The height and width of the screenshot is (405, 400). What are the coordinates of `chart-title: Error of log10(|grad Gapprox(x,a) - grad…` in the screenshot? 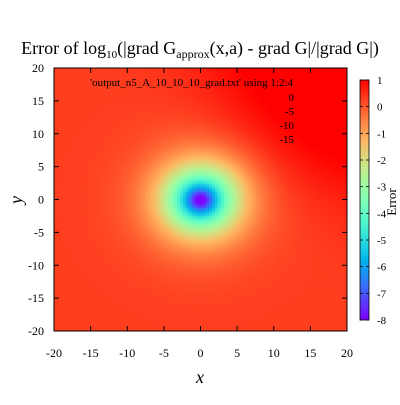 It's located at (200, 49).